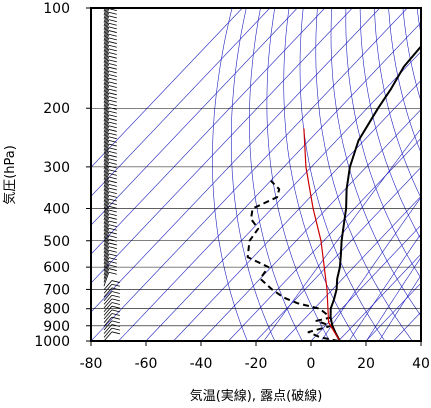 Image resolution: width=431 pixels, height=408 pixels. What do you see at coordinates (56, 327) in the screenshot?
I see `y-tick-label: 900` at bounding box center [56, 327].